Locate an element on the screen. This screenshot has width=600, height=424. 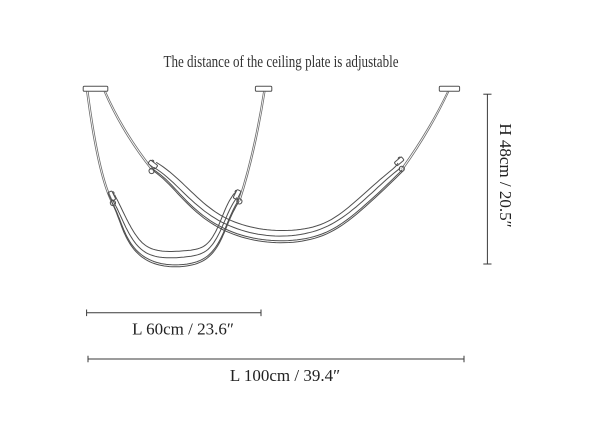
svg-text: H 48cm / 20.5″ is located at coordinates (505, 175).